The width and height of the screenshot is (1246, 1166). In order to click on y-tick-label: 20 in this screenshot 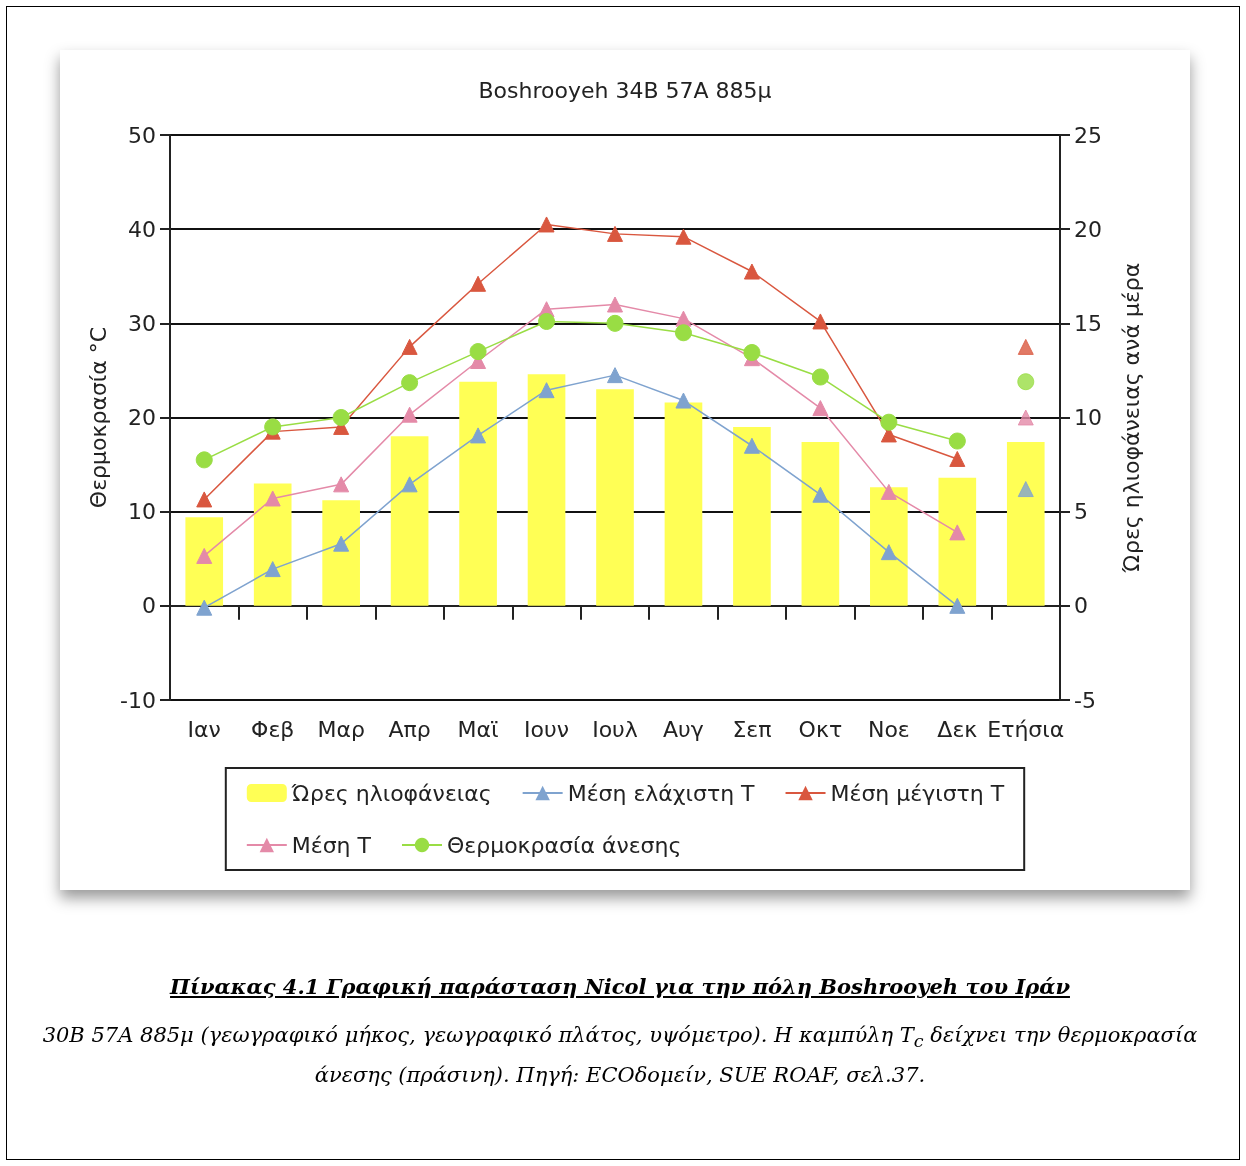, I will do `click(142, 417)`.